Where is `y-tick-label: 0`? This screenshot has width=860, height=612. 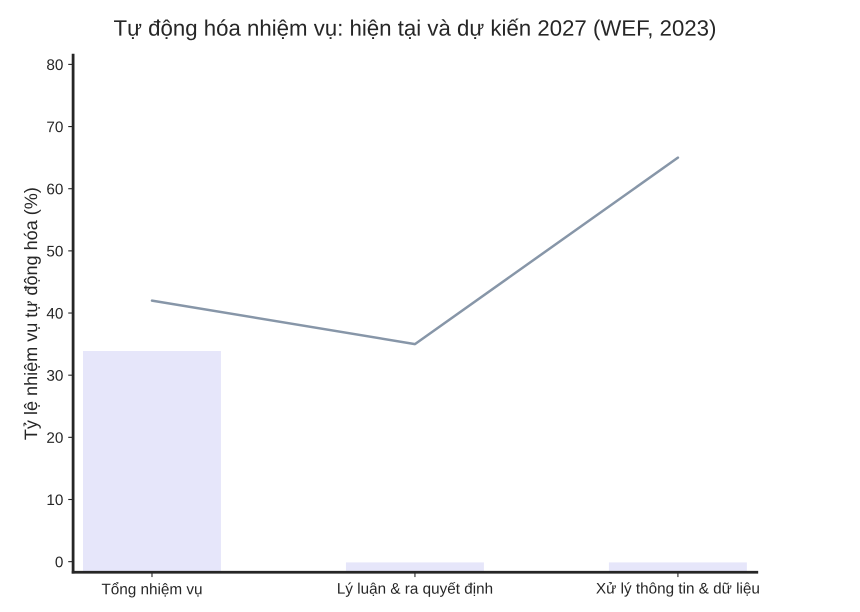
y-tick-label: 0 is located at coordinates (59, 562).